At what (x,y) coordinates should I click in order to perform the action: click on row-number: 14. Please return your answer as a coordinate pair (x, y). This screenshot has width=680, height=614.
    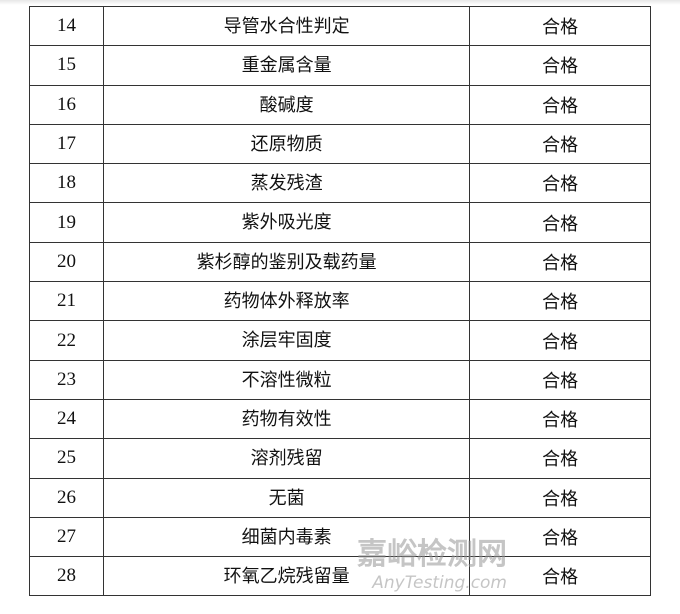
    Looking at the image, I should click on (66, 26).